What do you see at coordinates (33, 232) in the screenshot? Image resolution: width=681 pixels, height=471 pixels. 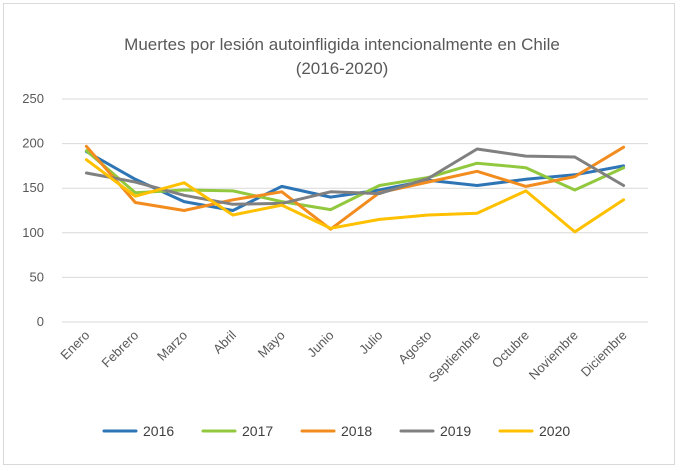 I see `y-tick-label: 100` at bounding box center [33, 232].